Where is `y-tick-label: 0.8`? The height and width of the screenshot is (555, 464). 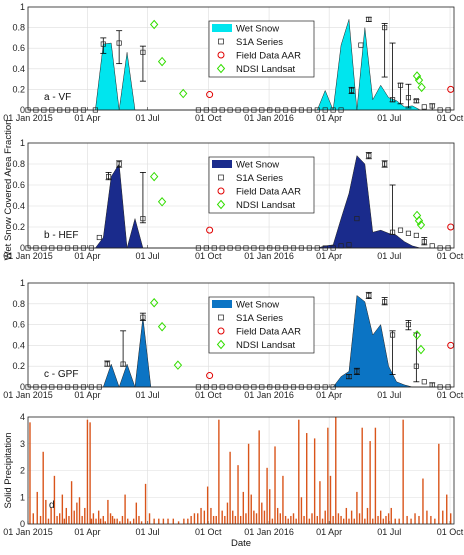
y-tick-label: 0.8 is located at coordinates (18, 164).